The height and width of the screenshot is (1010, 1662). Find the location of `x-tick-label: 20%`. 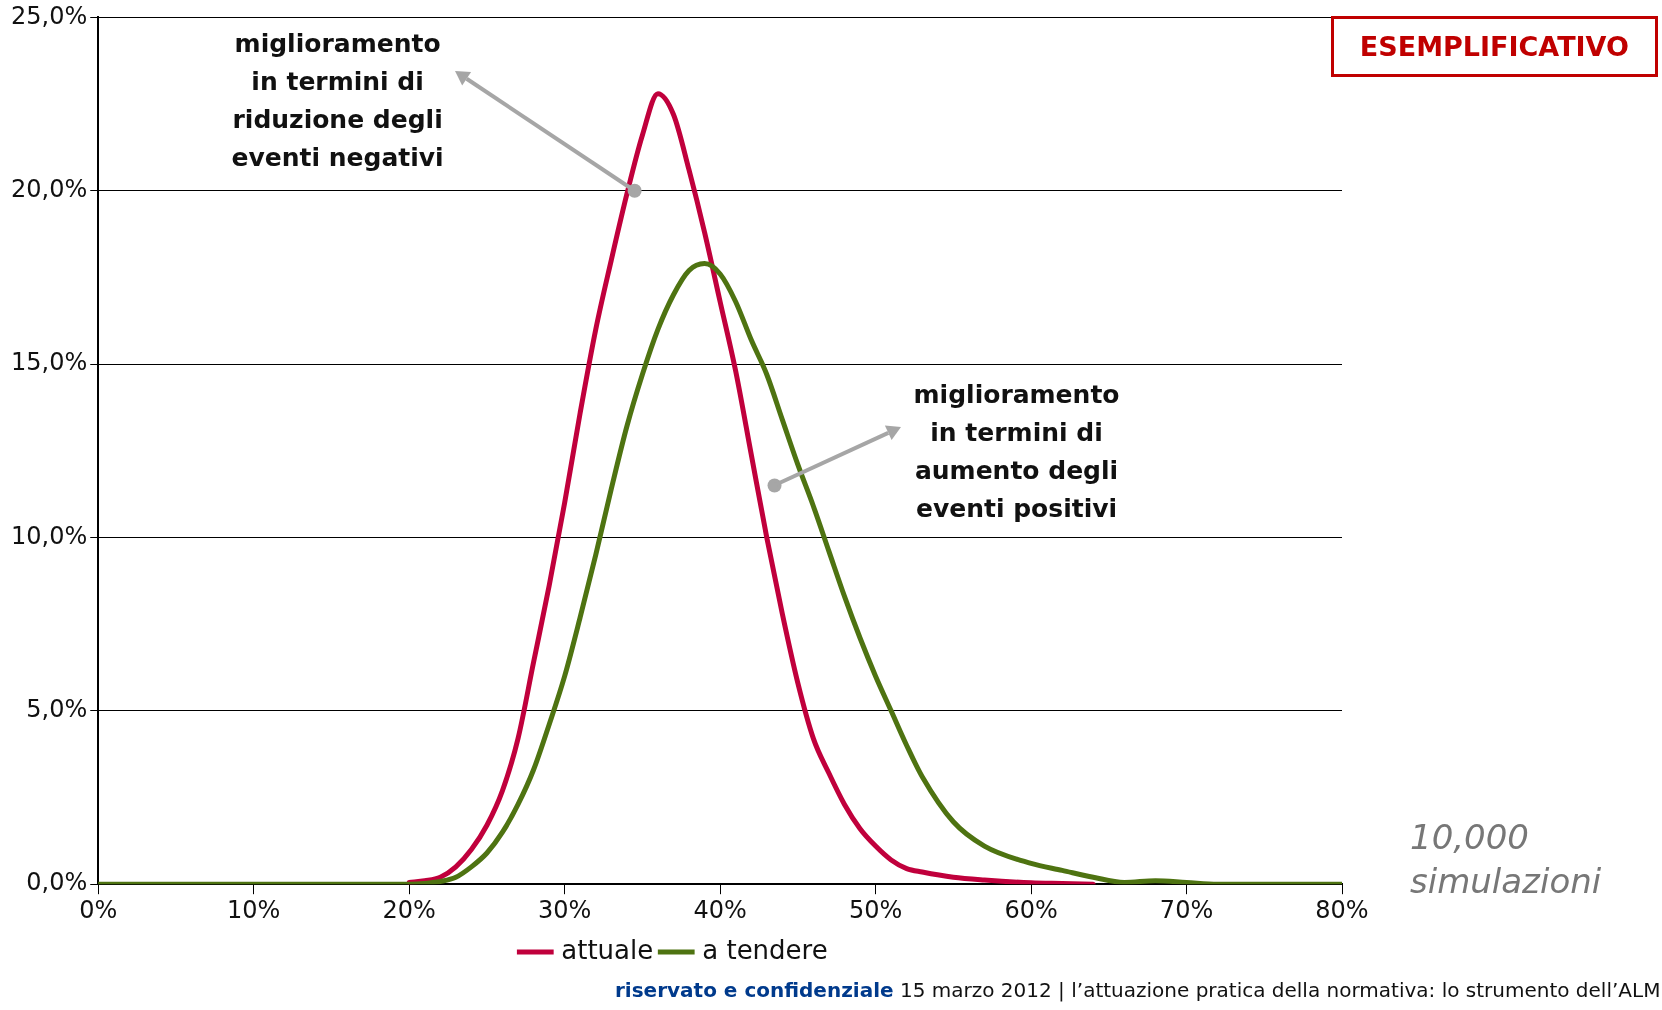

x-tick-label: 20% is located at coordinates (409, 909).